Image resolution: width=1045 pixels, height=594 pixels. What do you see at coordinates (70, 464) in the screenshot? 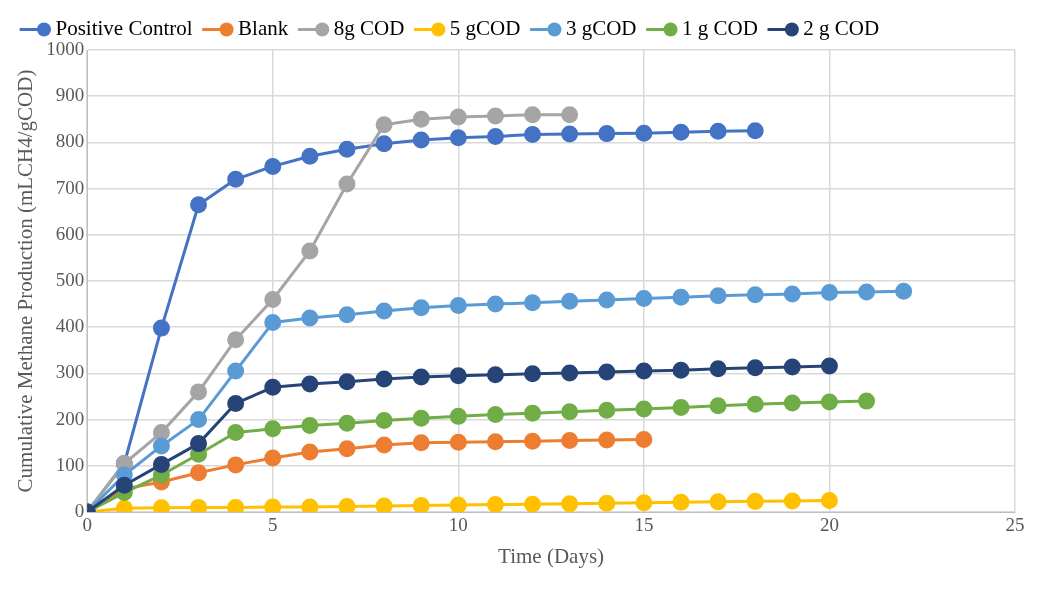
I see `y-tick-label: 100` at bounding box center [70, 464].